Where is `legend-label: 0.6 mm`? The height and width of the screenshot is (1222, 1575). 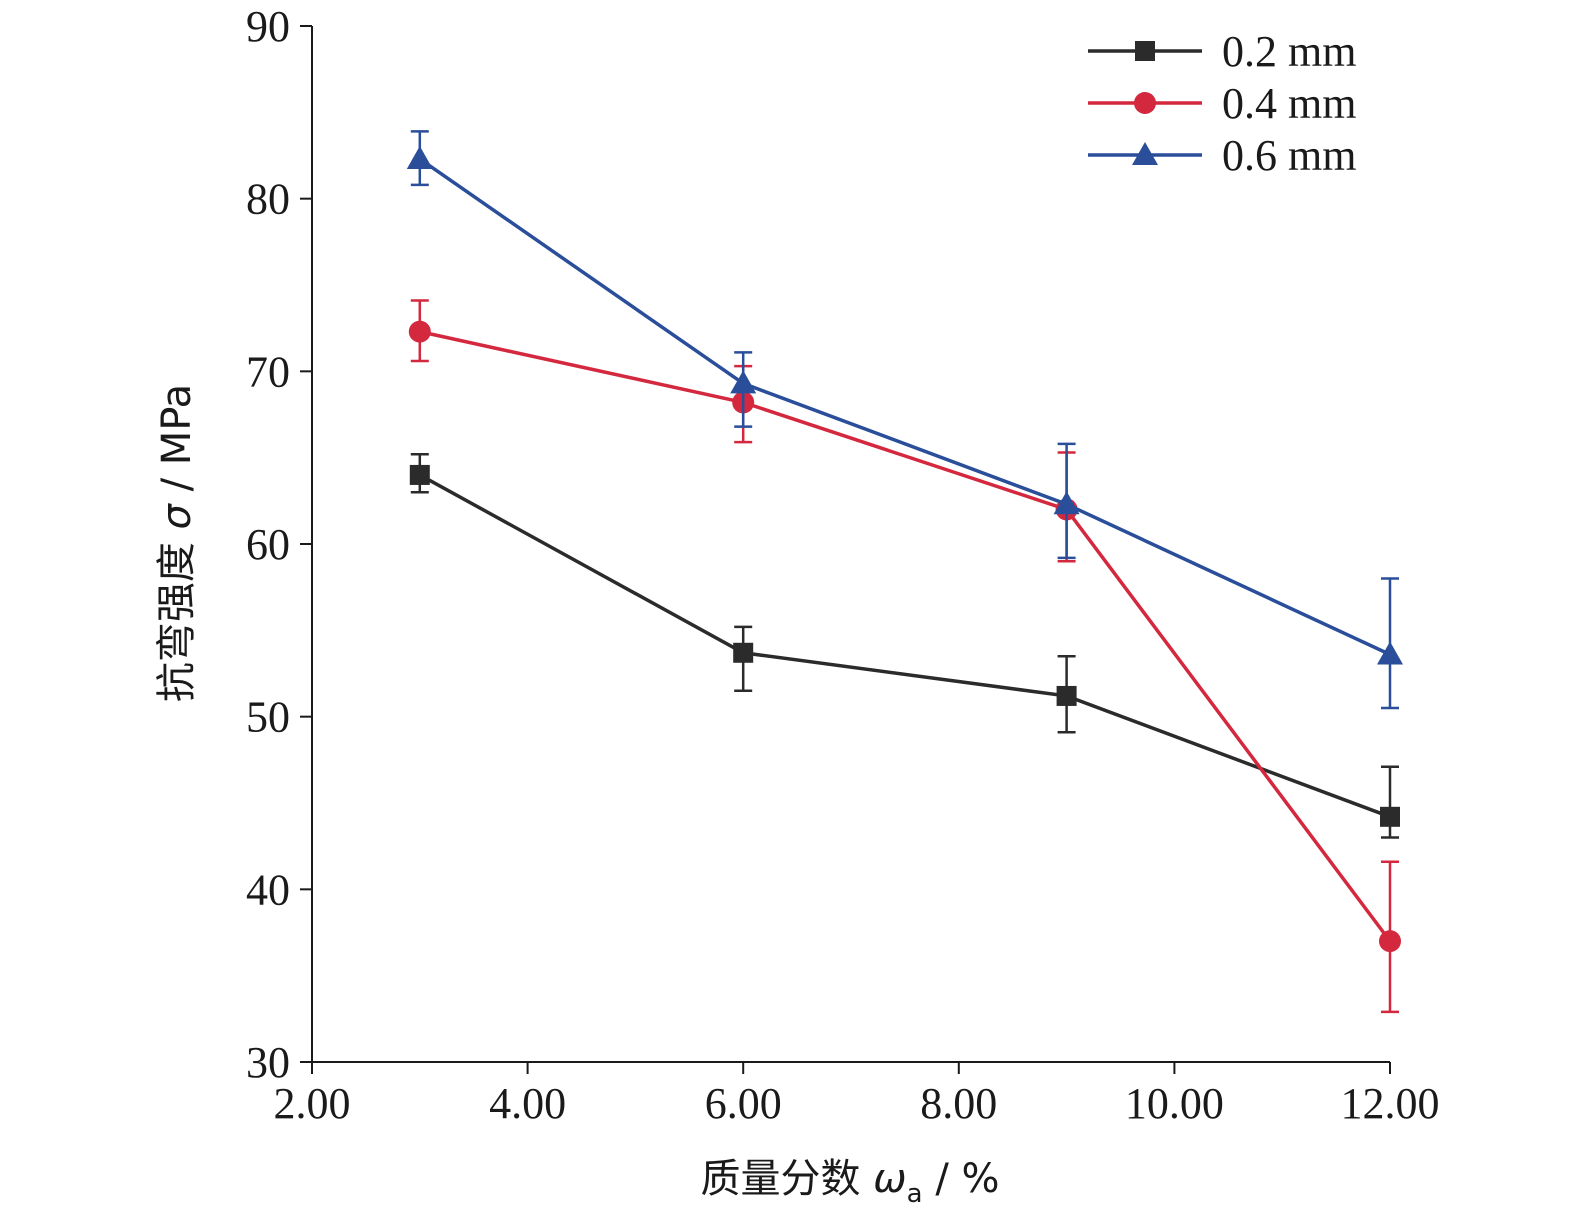
legend-label: 0.6 mm is located at coordinates (1289, 155).